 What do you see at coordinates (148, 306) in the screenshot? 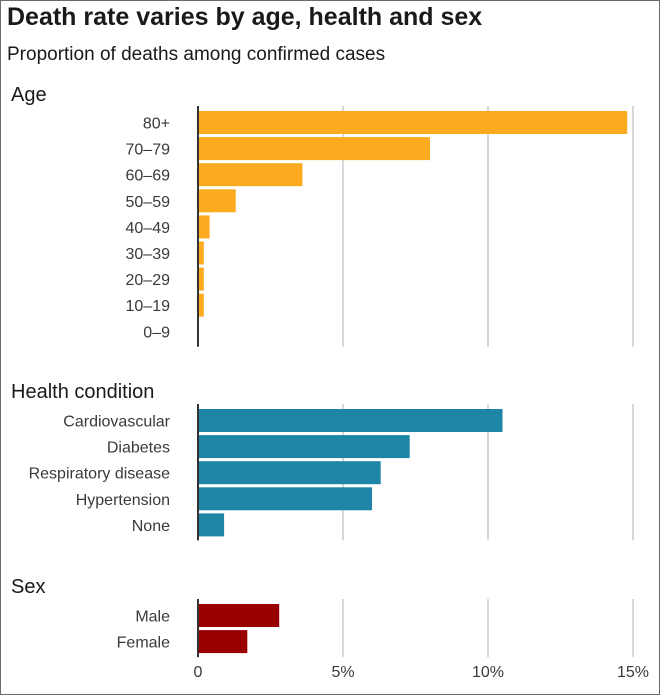
I see `category-label-10-19: 10–19` at bounding box center [148, 306].